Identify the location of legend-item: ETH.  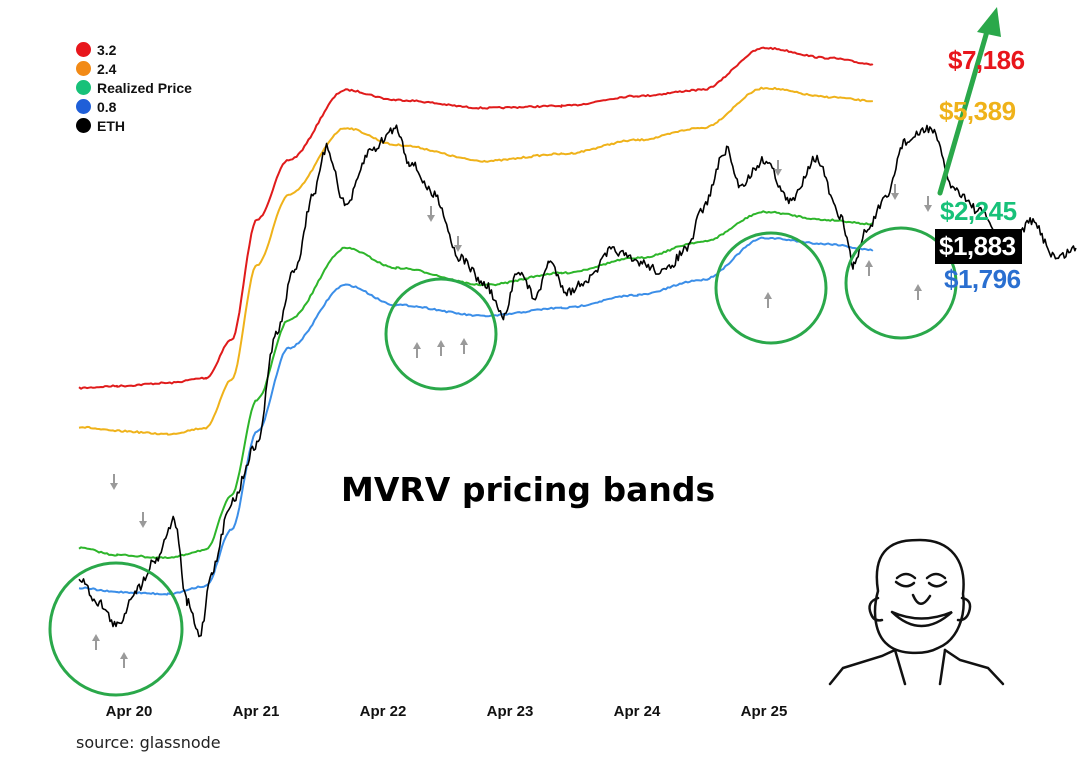
(134, 125).